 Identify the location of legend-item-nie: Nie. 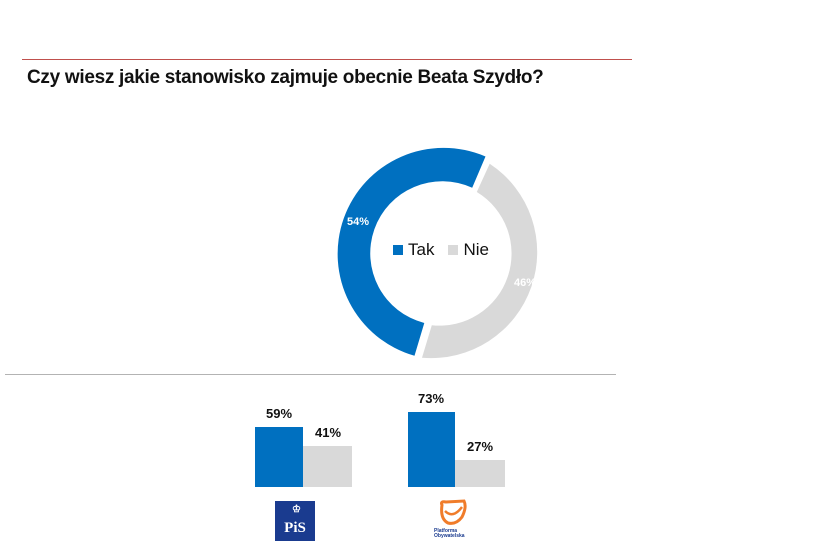
(468, 250).